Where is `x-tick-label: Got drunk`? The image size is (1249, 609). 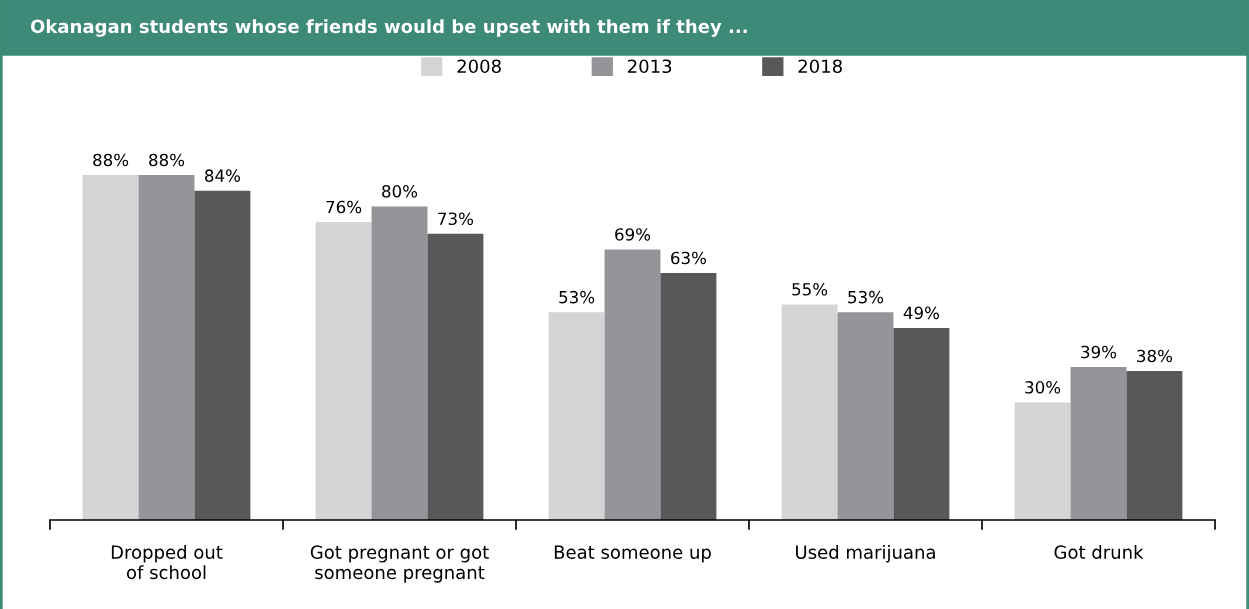 x-tick-label: Got drunk is located at coordinates (1099, 552).